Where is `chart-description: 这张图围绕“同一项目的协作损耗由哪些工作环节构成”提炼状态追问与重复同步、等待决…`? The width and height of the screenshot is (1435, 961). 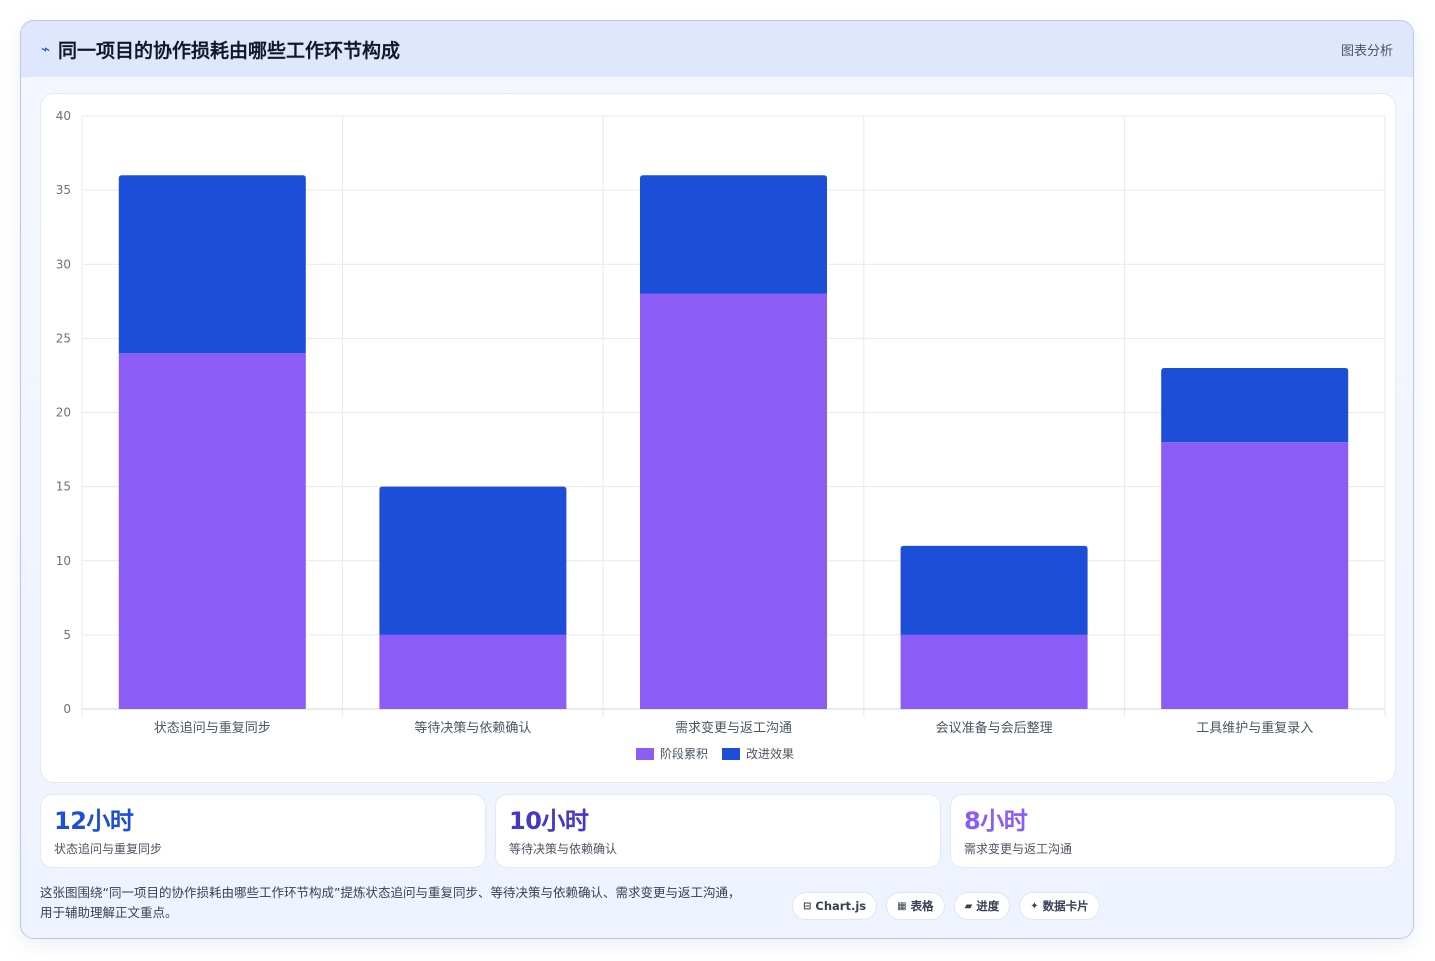 chart-description: 这张图围绕“同一项目的协作损耗由哪些工作环节构成”提炼状态追问与重复同步、等待决… is located at coordinates (410, 903).